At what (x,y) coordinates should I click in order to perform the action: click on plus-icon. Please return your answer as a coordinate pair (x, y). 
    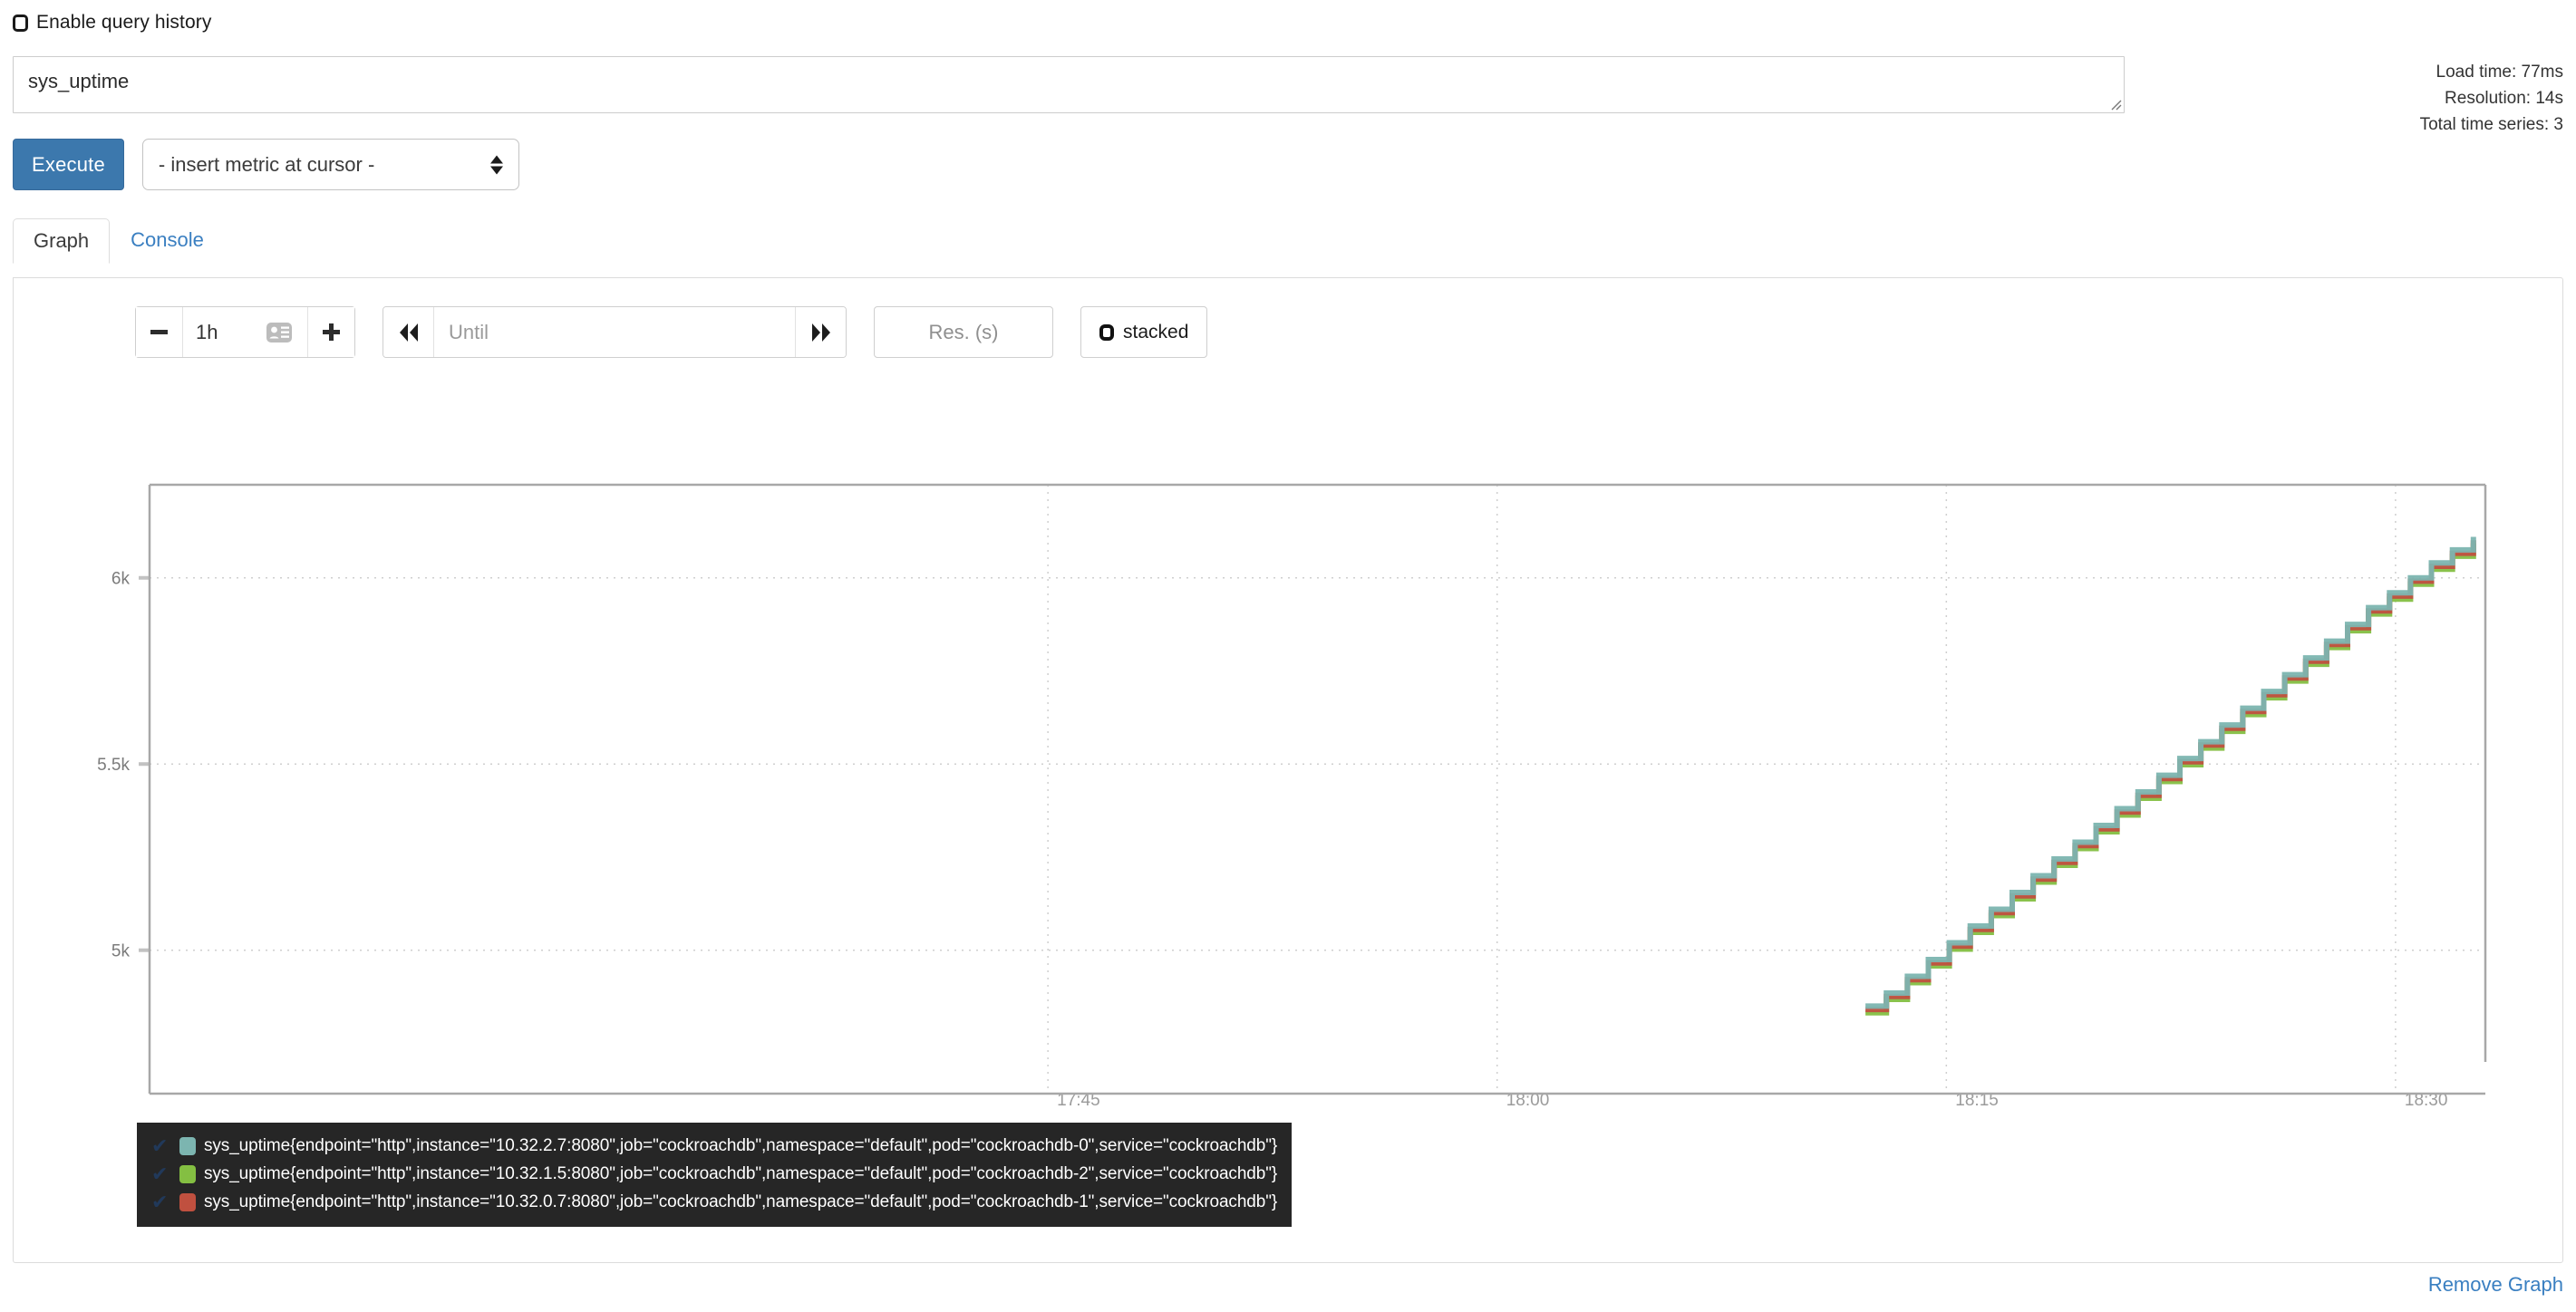
    Looking at the image, I should click on (331, 332).